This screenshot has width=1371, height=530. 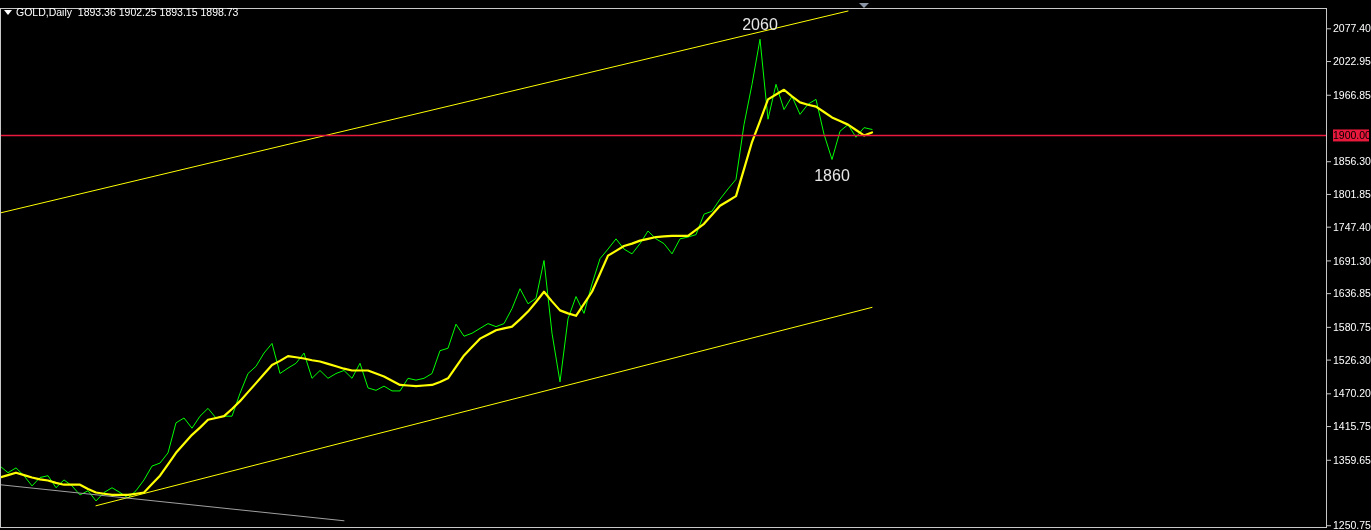 I want to click on y-tick-label: 1580.75, so click(x=1352, y=327).